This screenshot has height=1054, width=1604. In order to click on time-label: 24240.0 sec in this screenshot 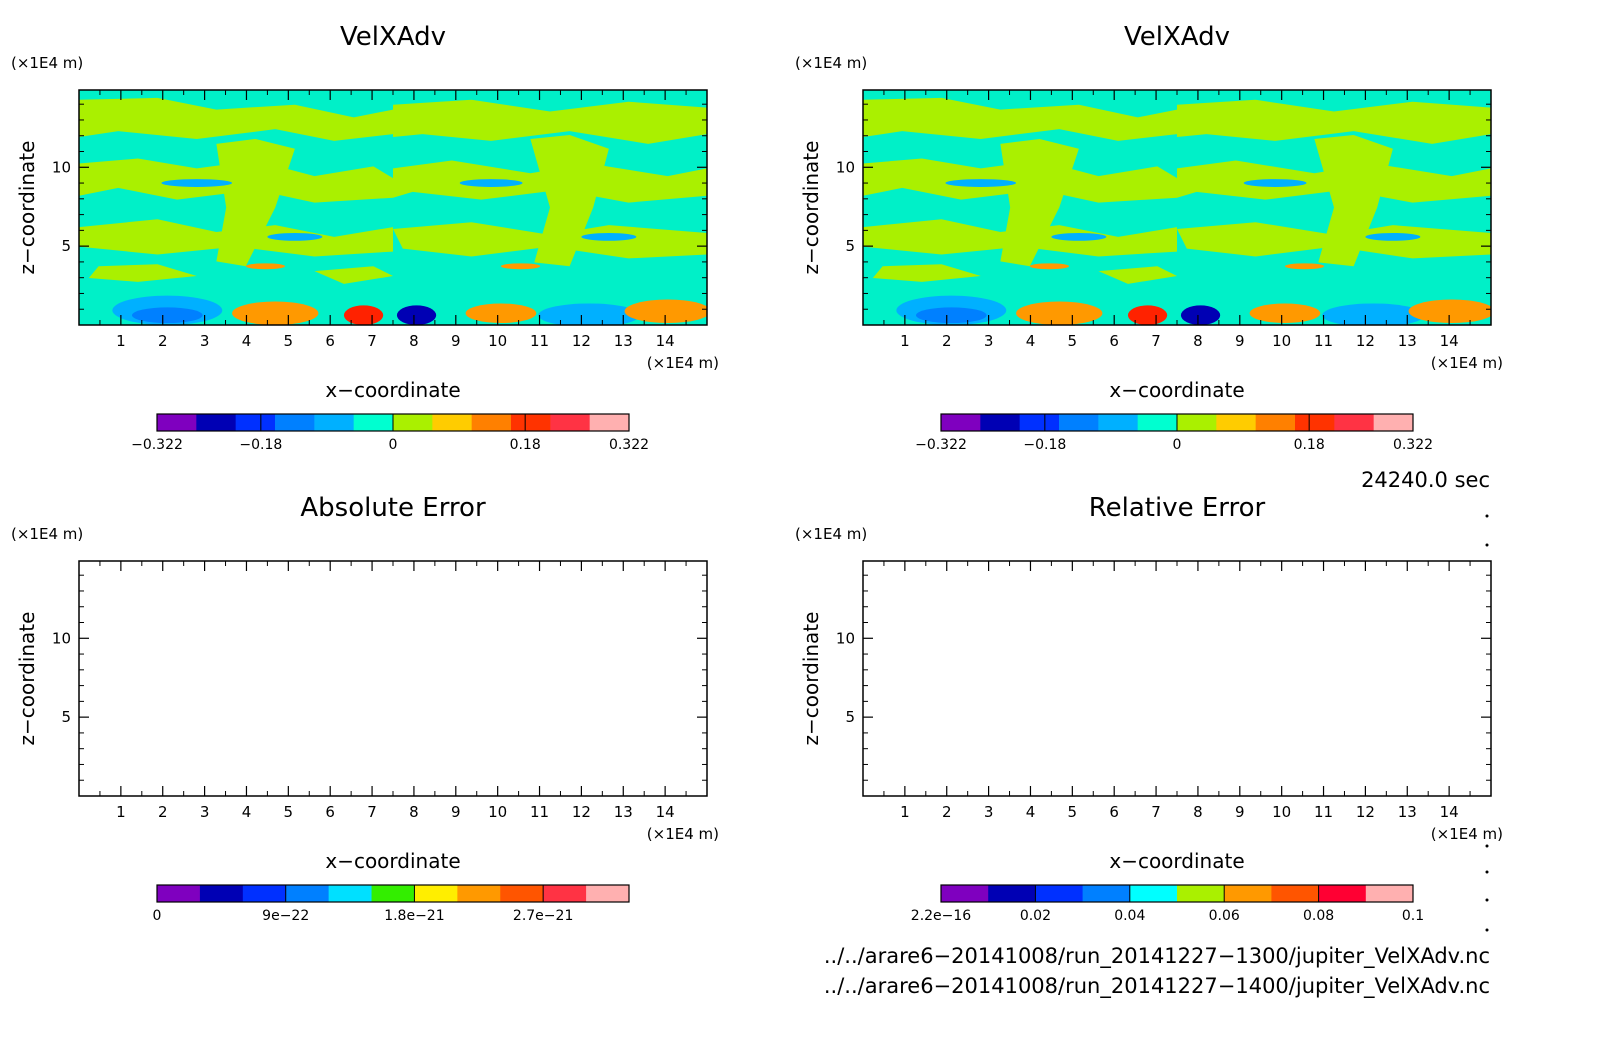, I will do `click(1425, 480)`.